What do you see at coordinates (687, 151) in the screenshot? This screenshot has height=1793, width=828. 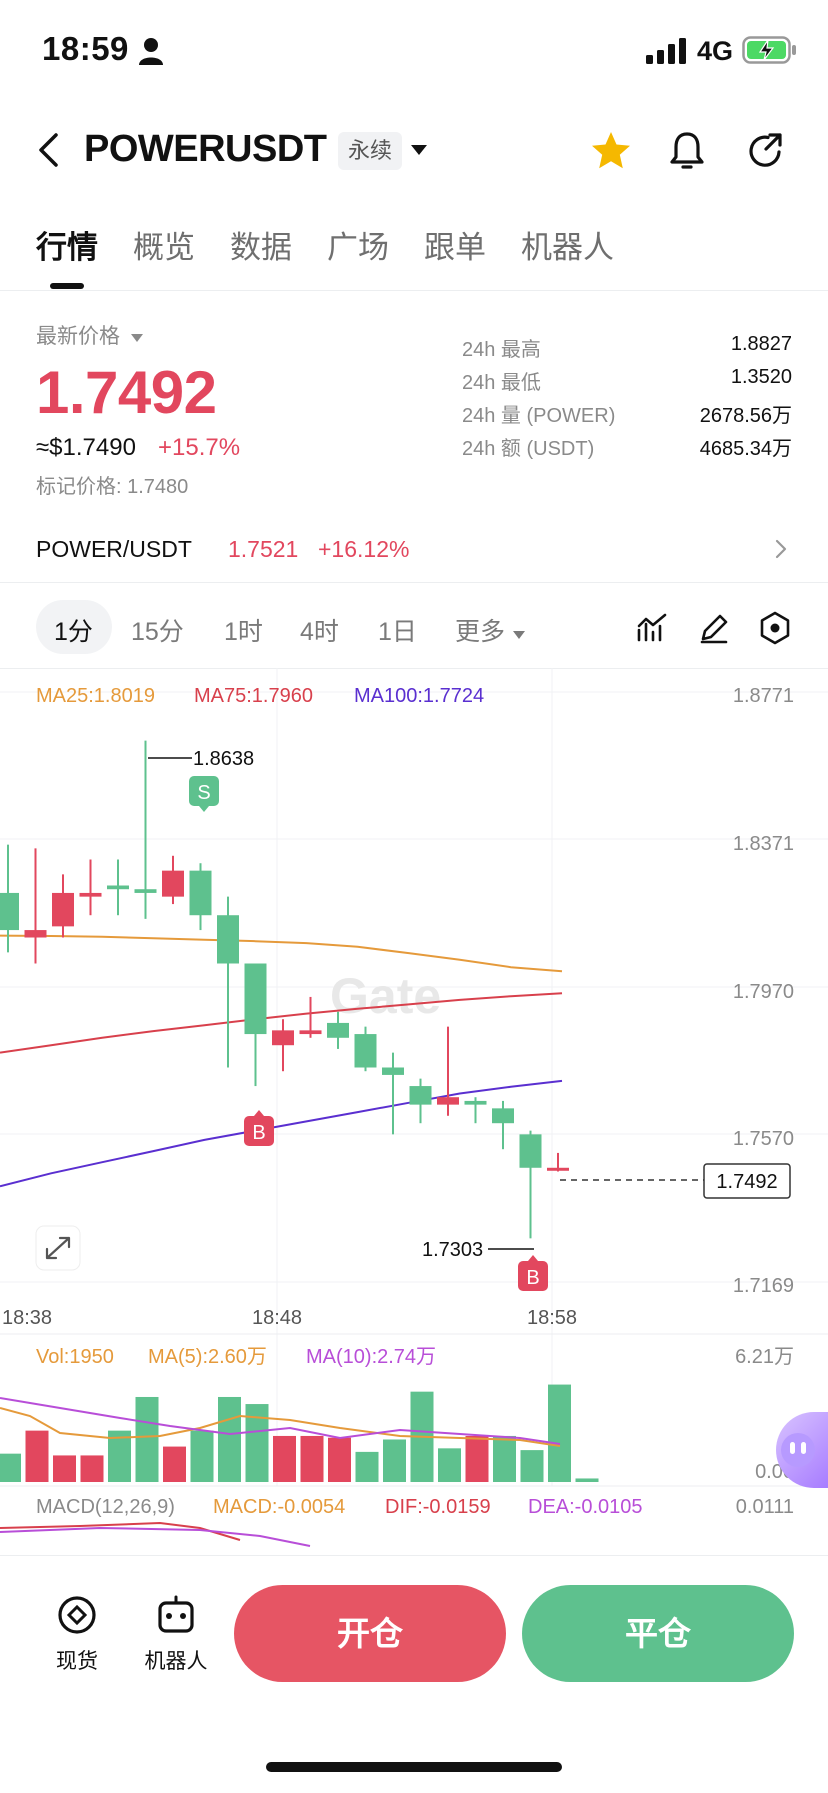 I see `bell-icon` at bounding box center [687, 151].